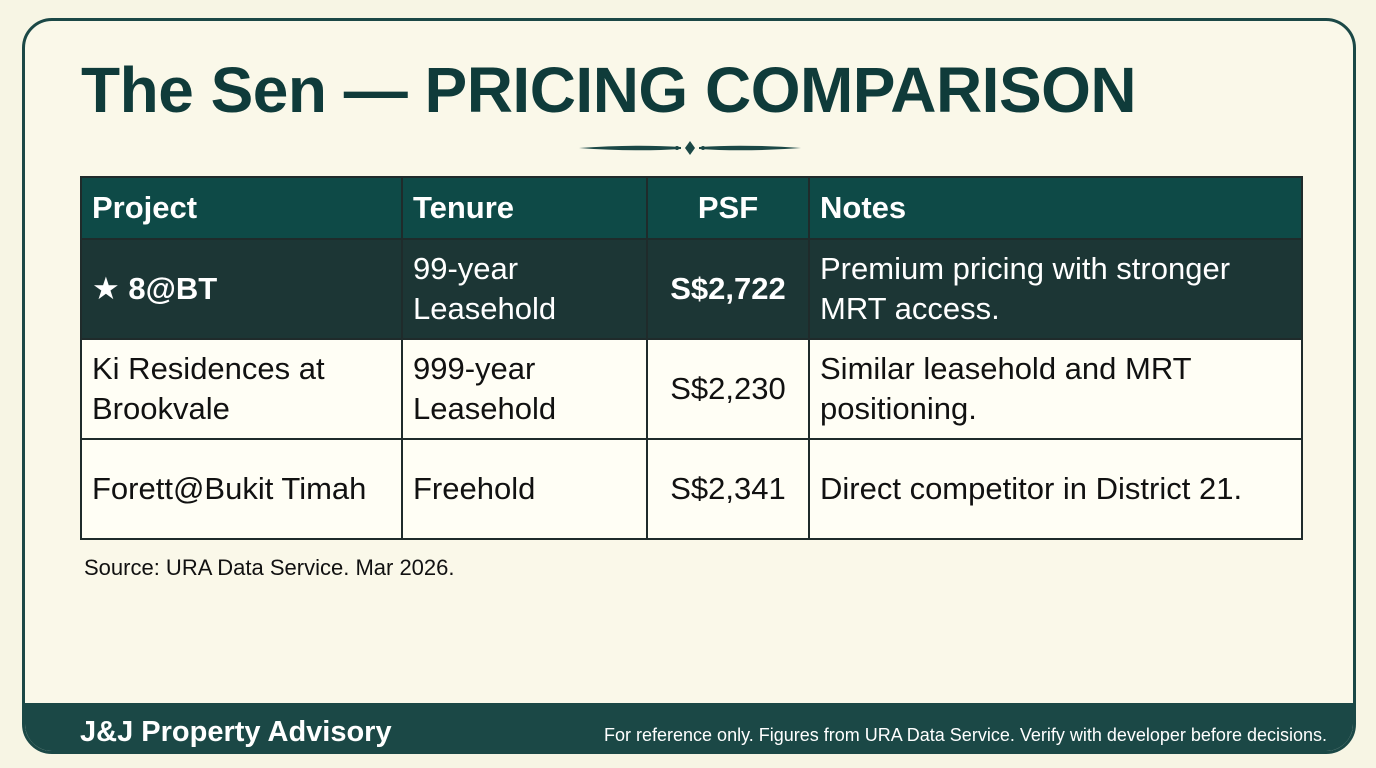 The image size is (1376, 768). I want to click on column-header: Project, so click(241, 208).